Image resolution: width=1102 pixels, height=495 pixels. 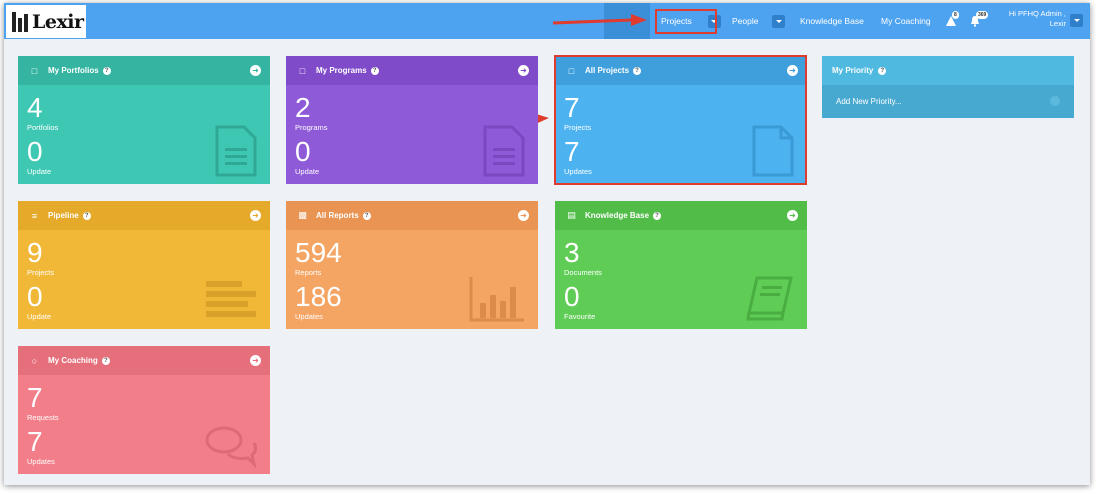 What do you see at coordinates (1076, 20) in the screenshot?
I see `user-dropdown-icon` at bounding box center [1076, 20].